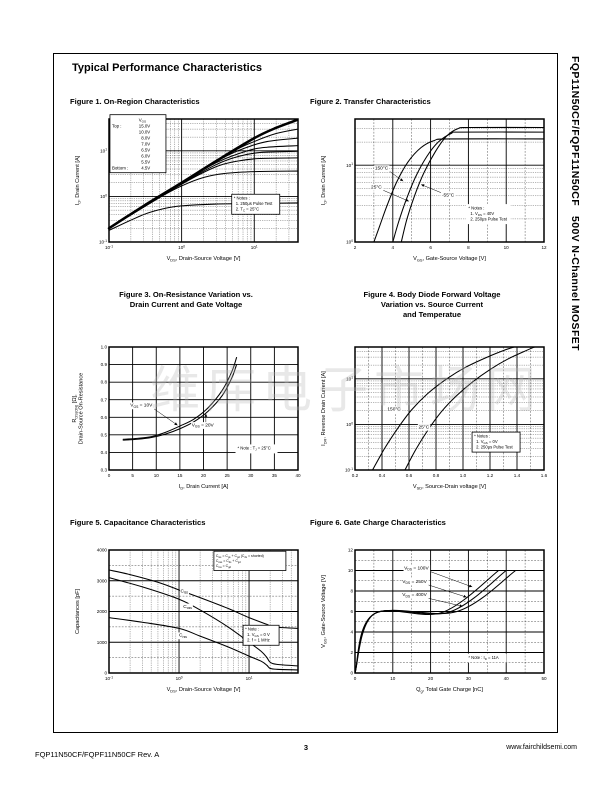  I want to click on svg-text: 0.3, so click(104, 470).